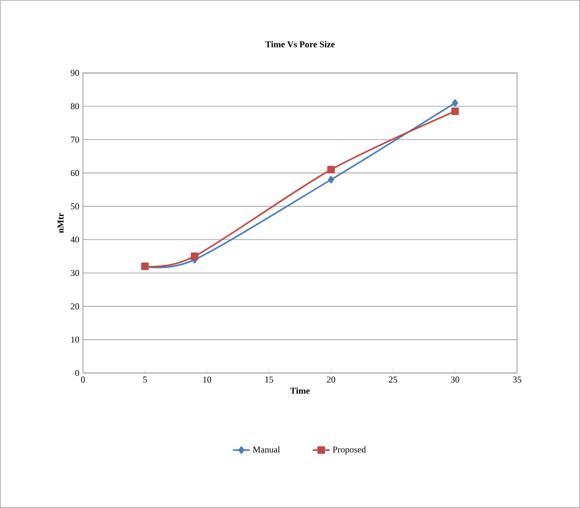  Describe the element at coordinates (331, 379) in the screenshot. I see `x-tick-label: 20` at that location.